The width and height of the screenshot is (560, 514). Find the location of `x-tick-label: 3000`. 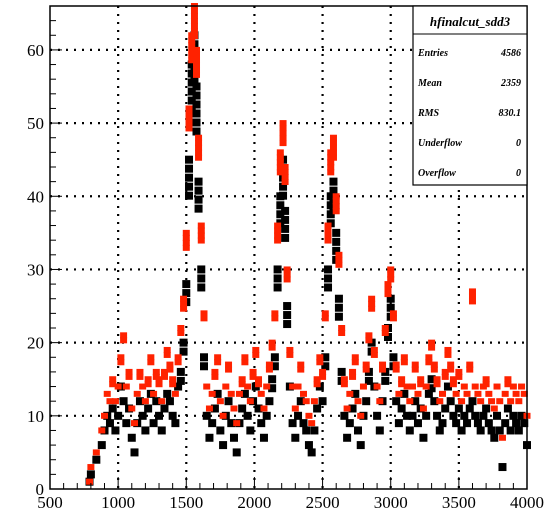

x-tick-label: 3000 is located at coordinates (391, 502).